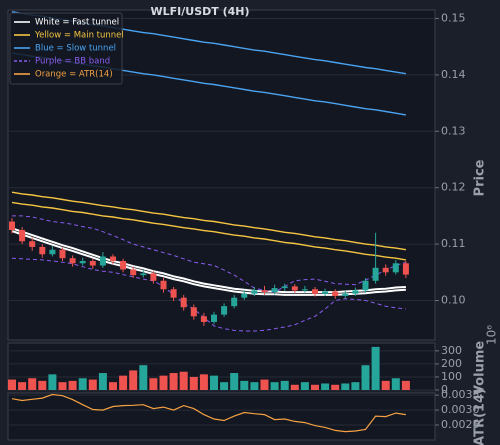 This screenshot has width=500, height=445. Describe the element at coordinates (460, 424) in the screenshot. I see `y-tick-label: 0.0025` at that location.